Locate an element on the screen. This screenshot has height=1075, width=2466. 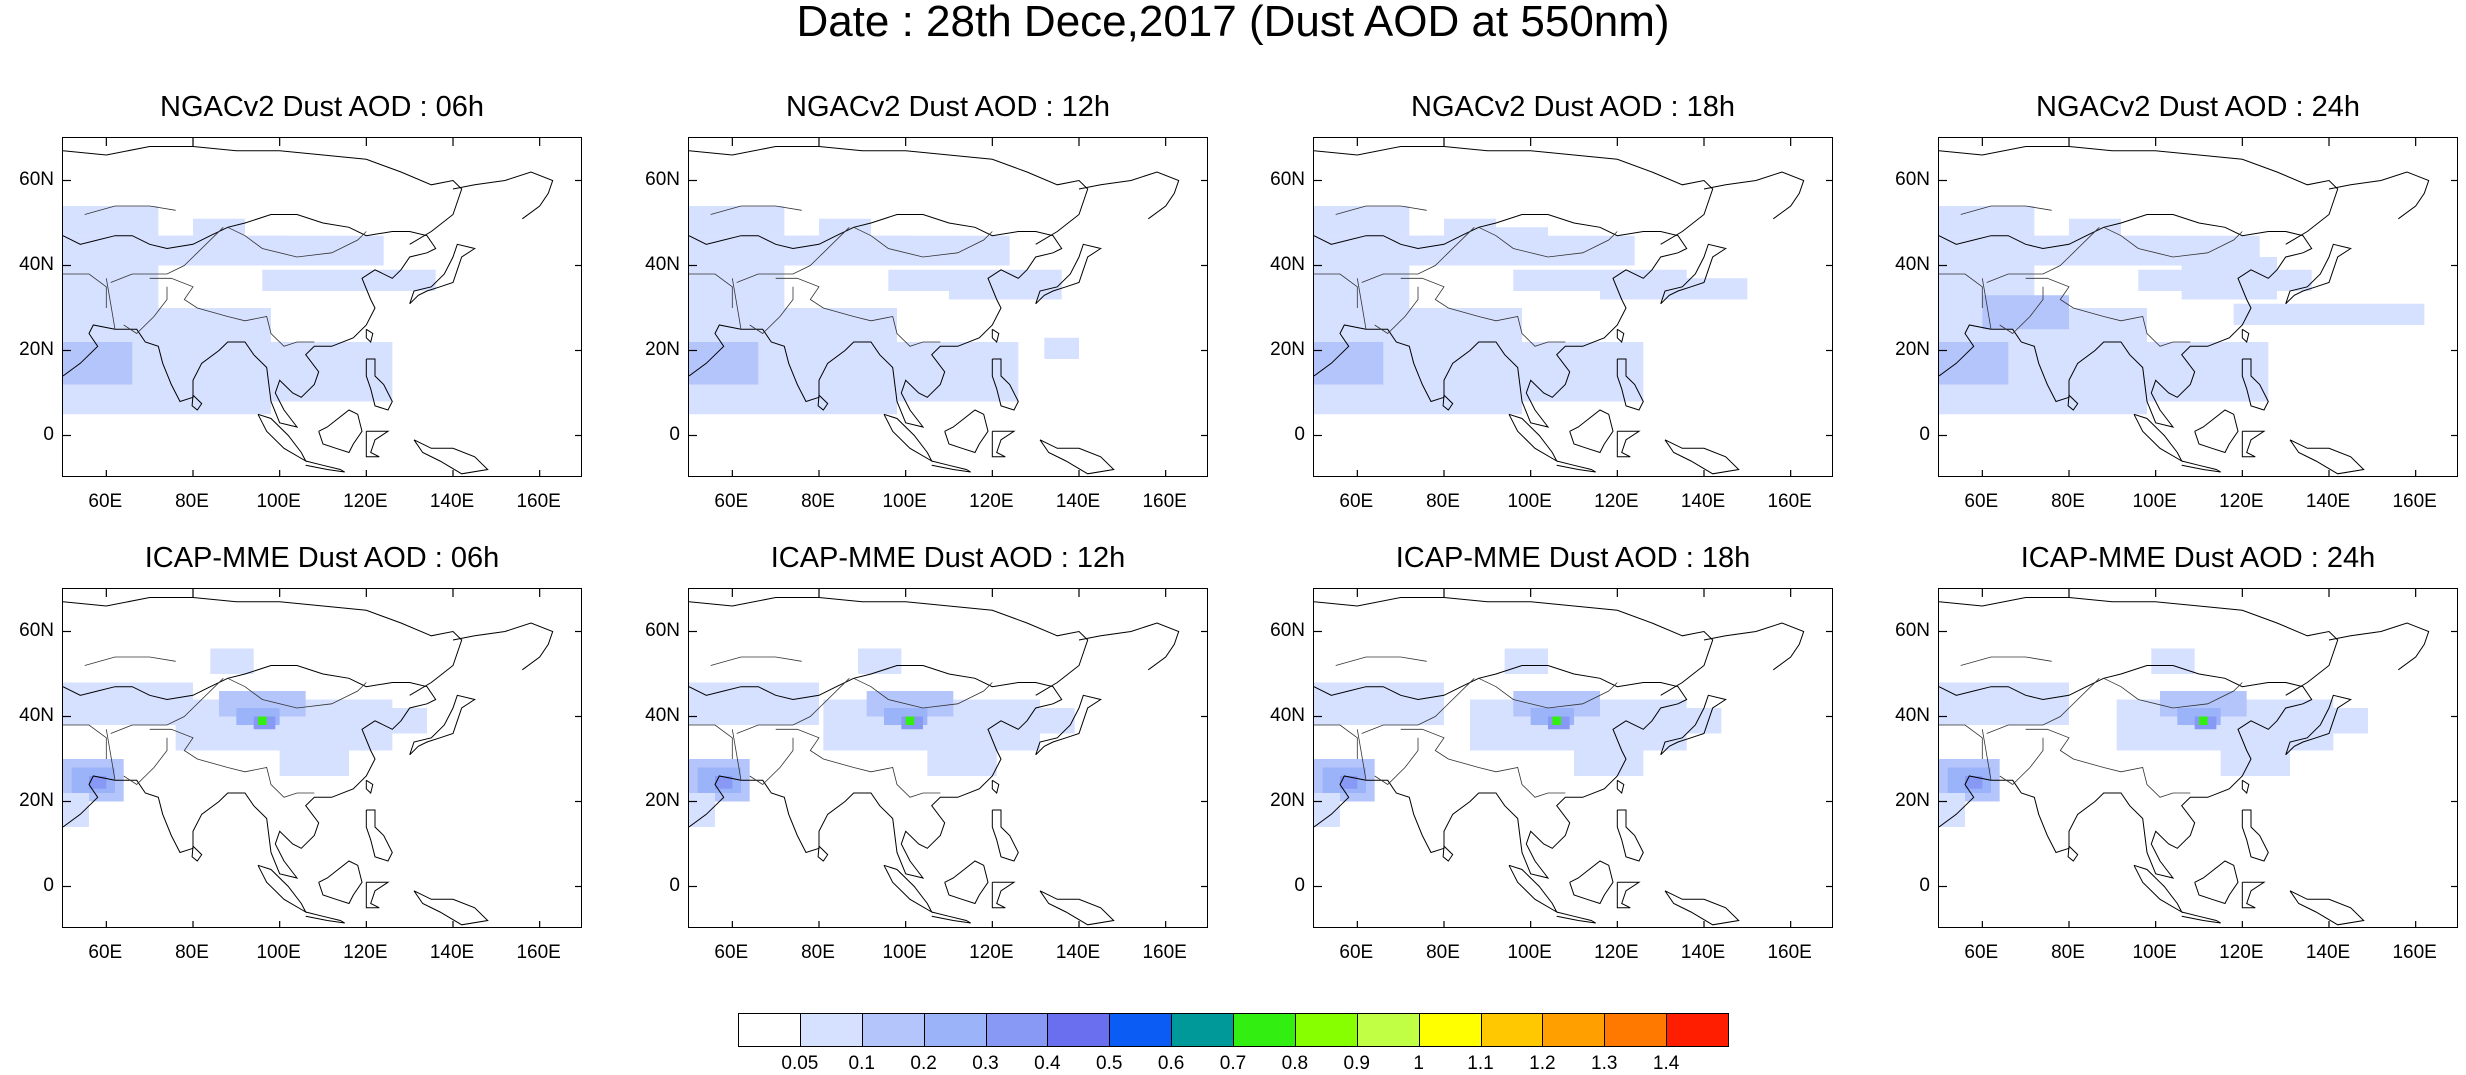
colorbar-label: 1.3 is located at coordinates (1604, 1063).